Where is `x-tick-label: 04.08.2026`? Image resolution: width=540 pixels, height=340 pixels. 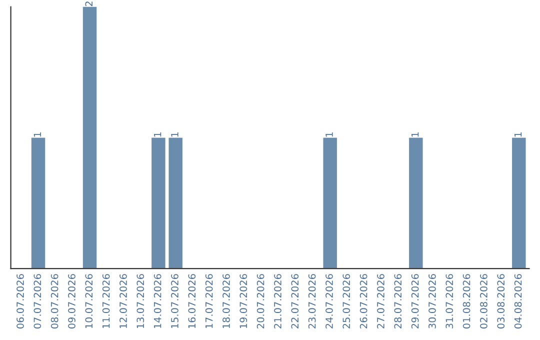 x-tick-label: 04.08.2026 is located at coordinates (518, 301).